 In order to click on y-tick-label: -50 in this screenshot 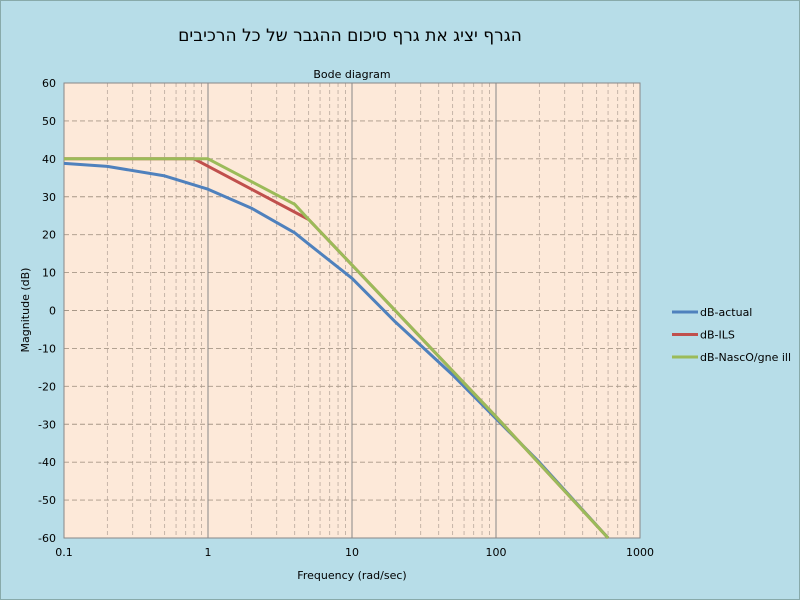, I will do `click(47, 500)`.